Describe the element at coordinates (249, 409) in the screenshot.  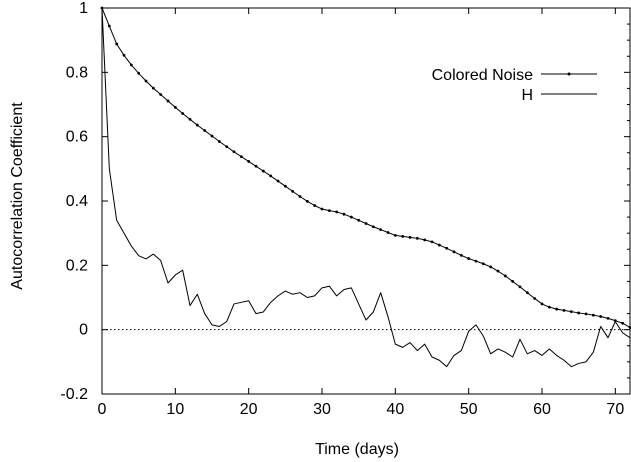
I see `x-tick-label: 20` at that location.